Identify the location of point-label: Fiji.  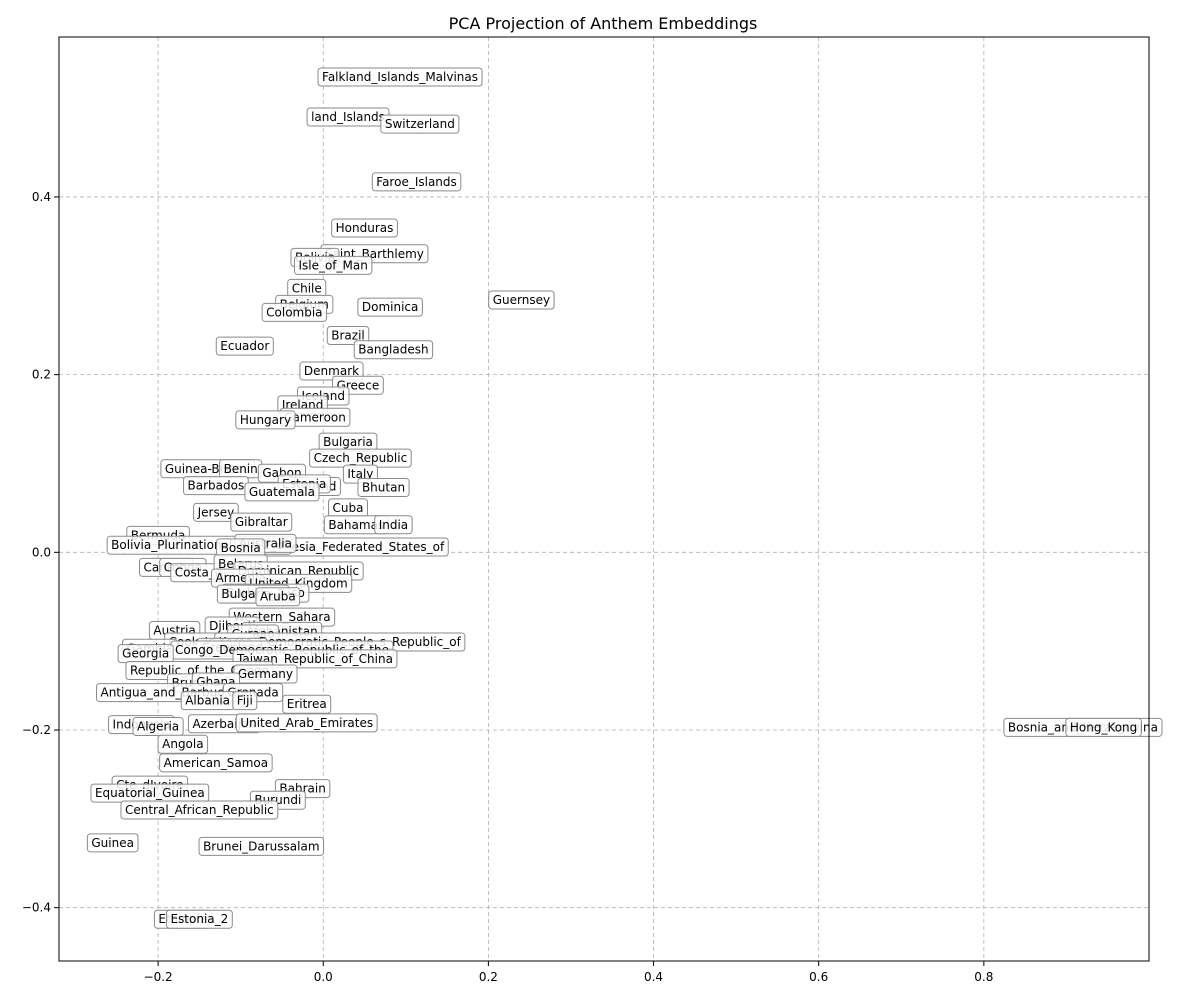
(245, 701).